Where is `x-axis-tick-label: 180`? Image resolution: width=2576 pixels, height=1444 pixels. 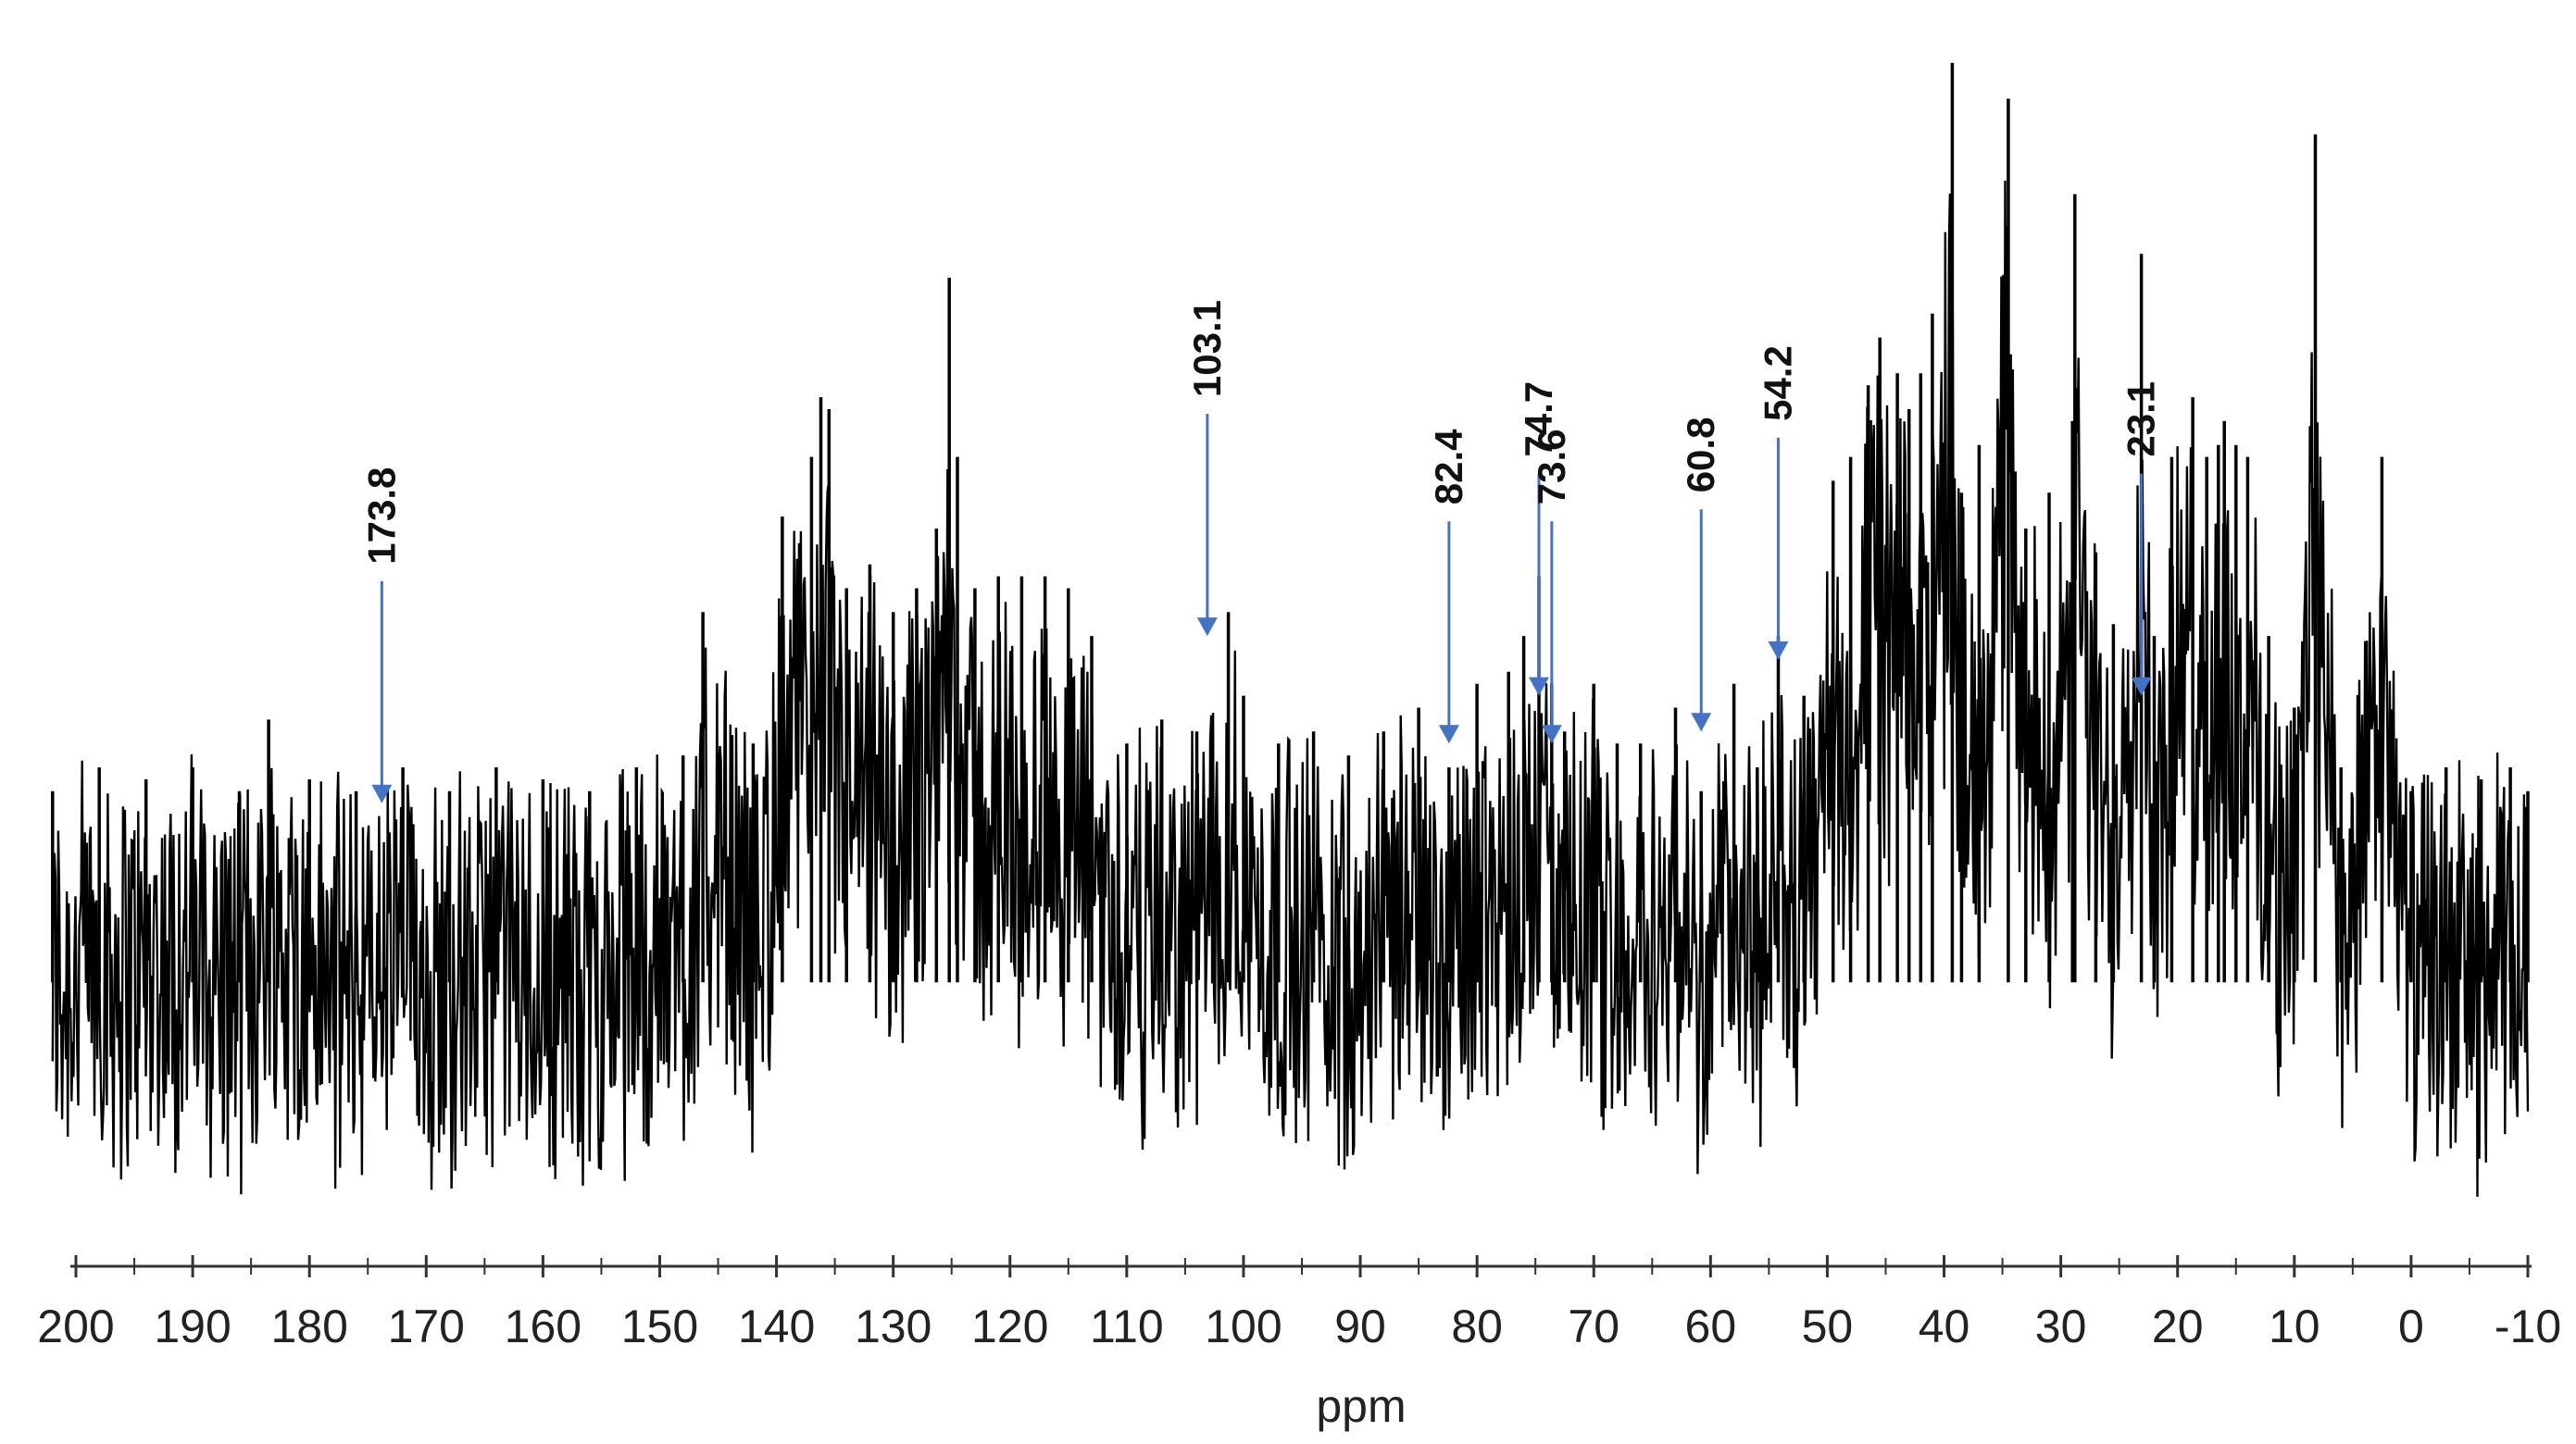
x-axis-tick-label: 180 is located at coordinates (308, 1326).